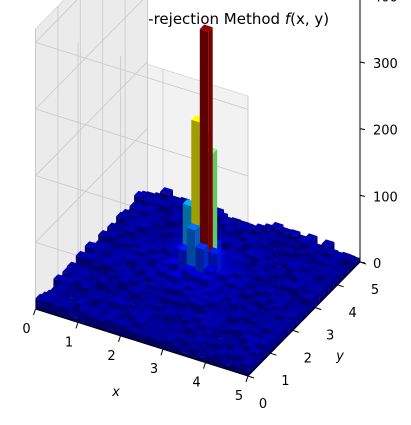  I want to click on bar, so click(206, 158).